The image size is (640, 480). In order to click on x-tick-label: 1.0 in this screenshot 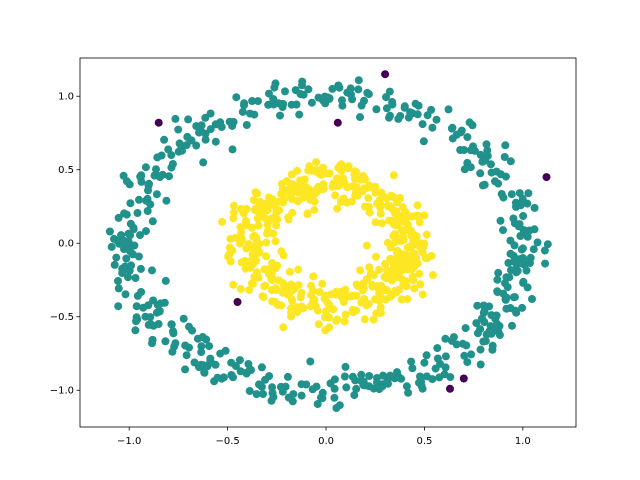, I will do `click(523, 441)`.